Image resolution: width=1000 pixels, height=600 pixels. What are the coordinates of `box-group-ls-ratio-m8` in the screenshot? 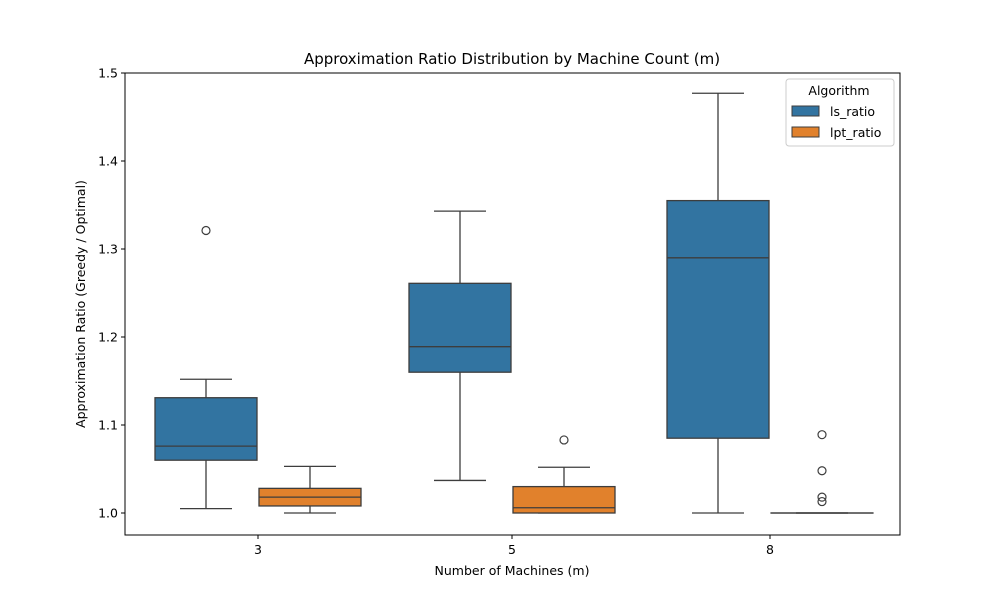 It's located at (718, 303).